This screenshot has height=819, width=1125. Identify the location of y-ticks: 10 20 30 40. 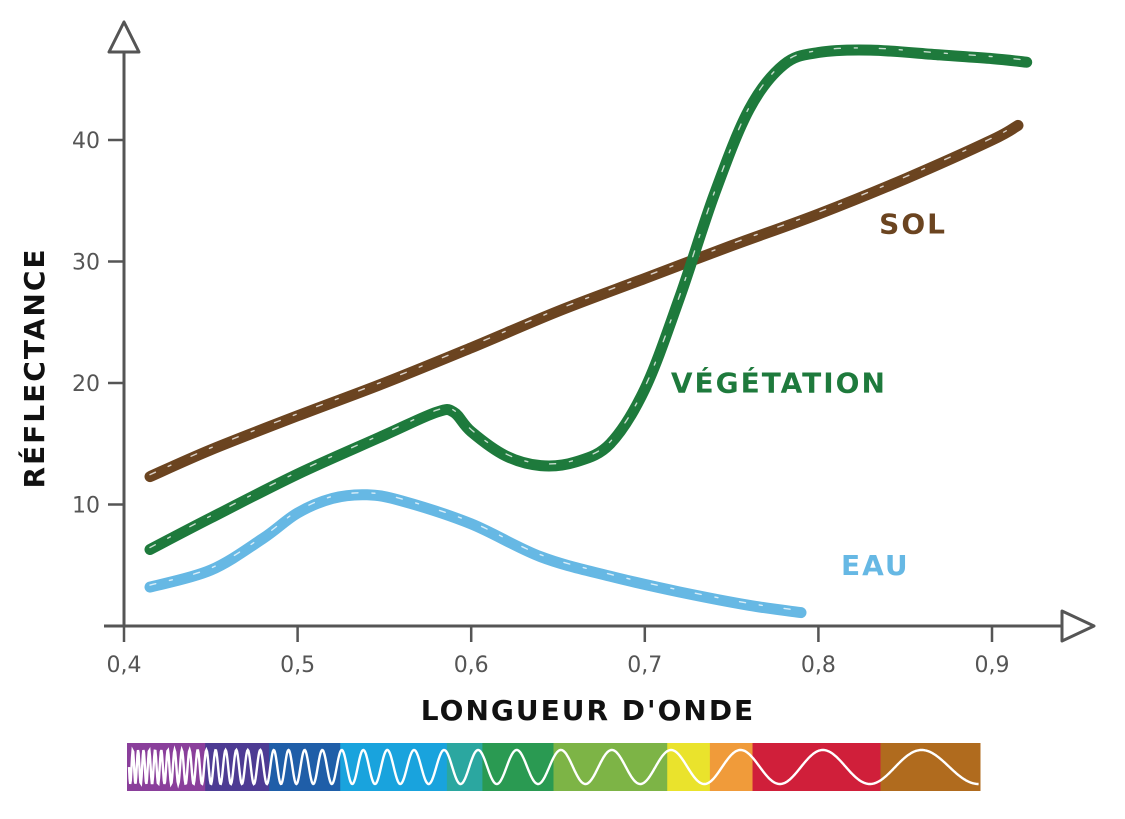
(98, 324).